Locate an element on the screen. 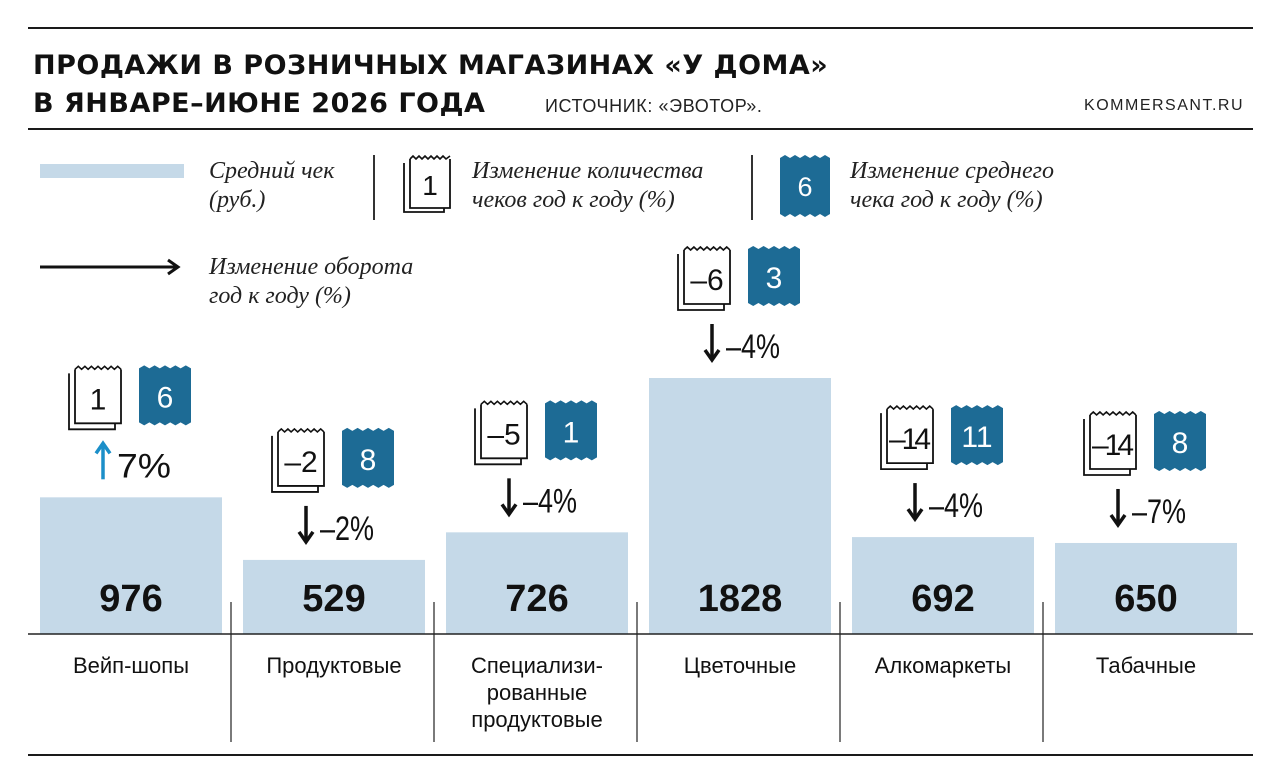  checks-change-value: 1 is located at coordinates (98, 399).